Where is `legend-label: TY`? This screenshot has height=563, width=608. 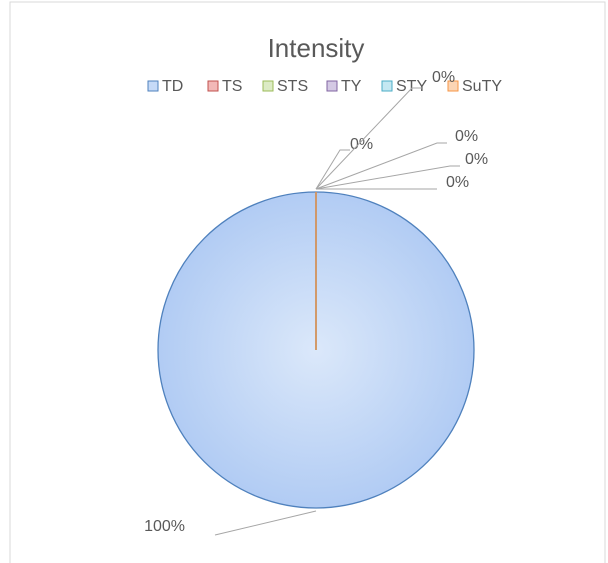
legend-label: TY is located at coordinates (351, 86).